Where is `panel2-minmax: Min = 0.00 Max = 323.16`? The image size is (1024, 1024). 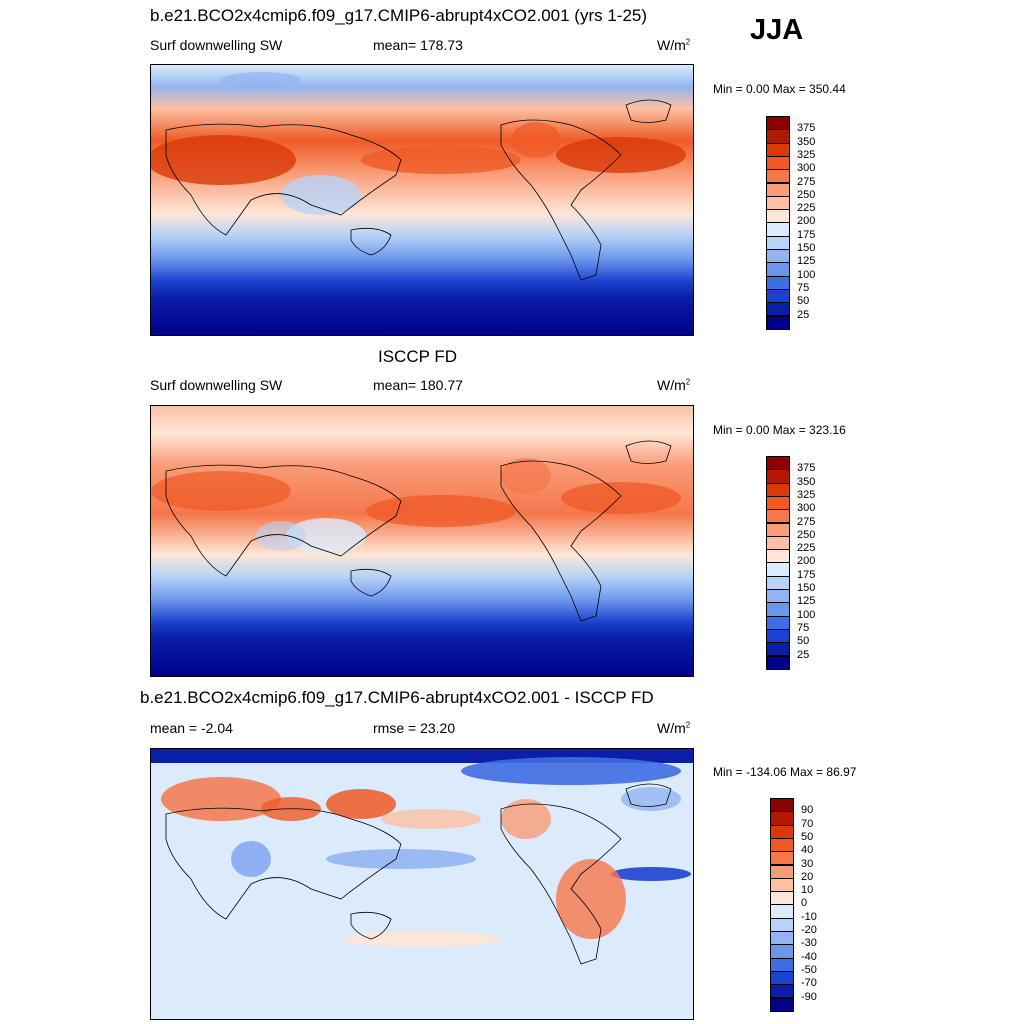 panel2-minmax: Min = 0.00 Max = 323.16 is located at coordinates (779, 430).